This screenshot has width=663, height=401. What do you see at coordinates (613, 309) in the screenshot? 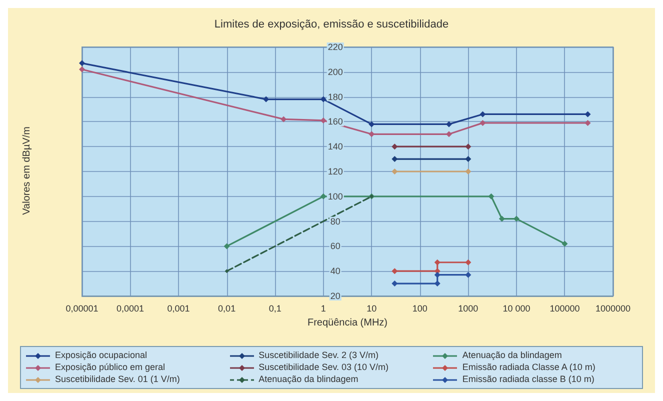
I see `x-tick-label: 1000000` at bounding box center [613, 309].